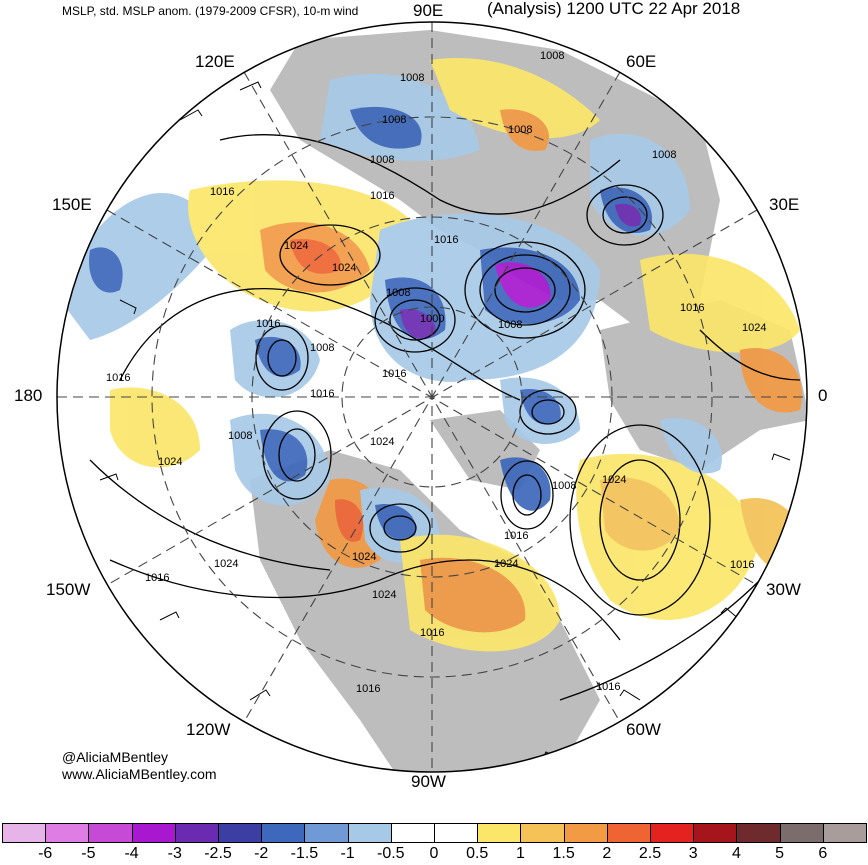 The image size is (868, 865). What do you see at coordinates (614, 9) in the screenshot?
I see `map-title-right: (Analysis) 1200 UTC 22 Apr 2018` at bounding box center [614, 9].